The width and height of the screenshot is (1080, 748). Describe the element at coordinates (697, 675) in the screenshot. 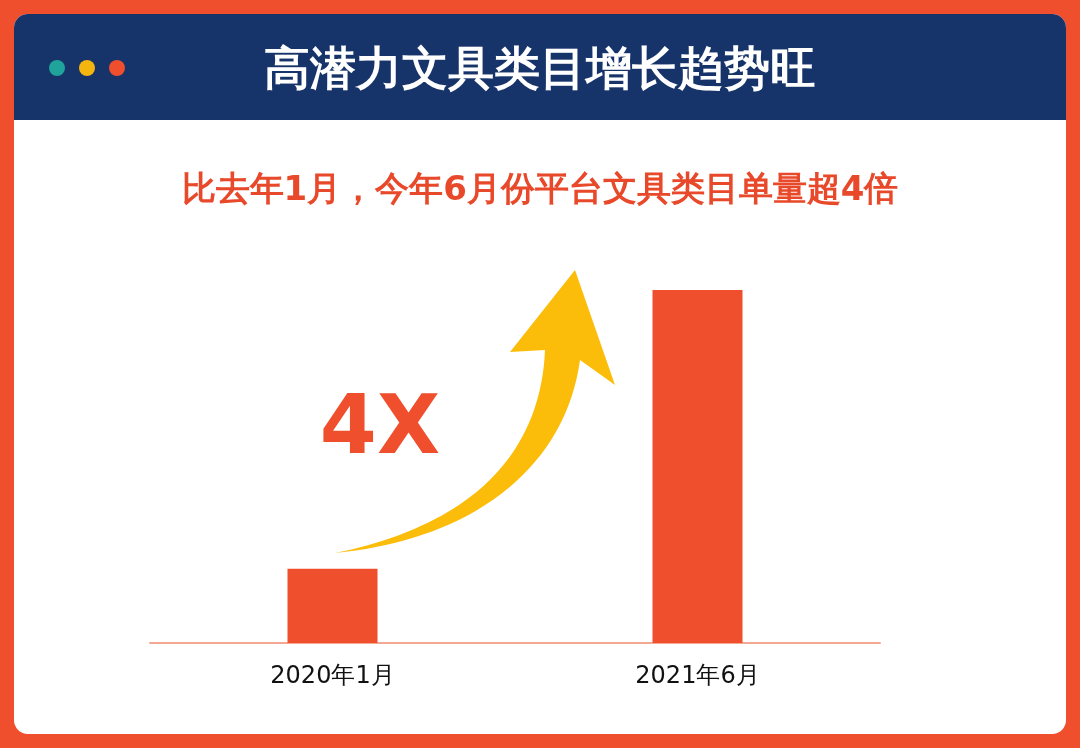

I see `x-tick-label: 2021年6月` at that location.